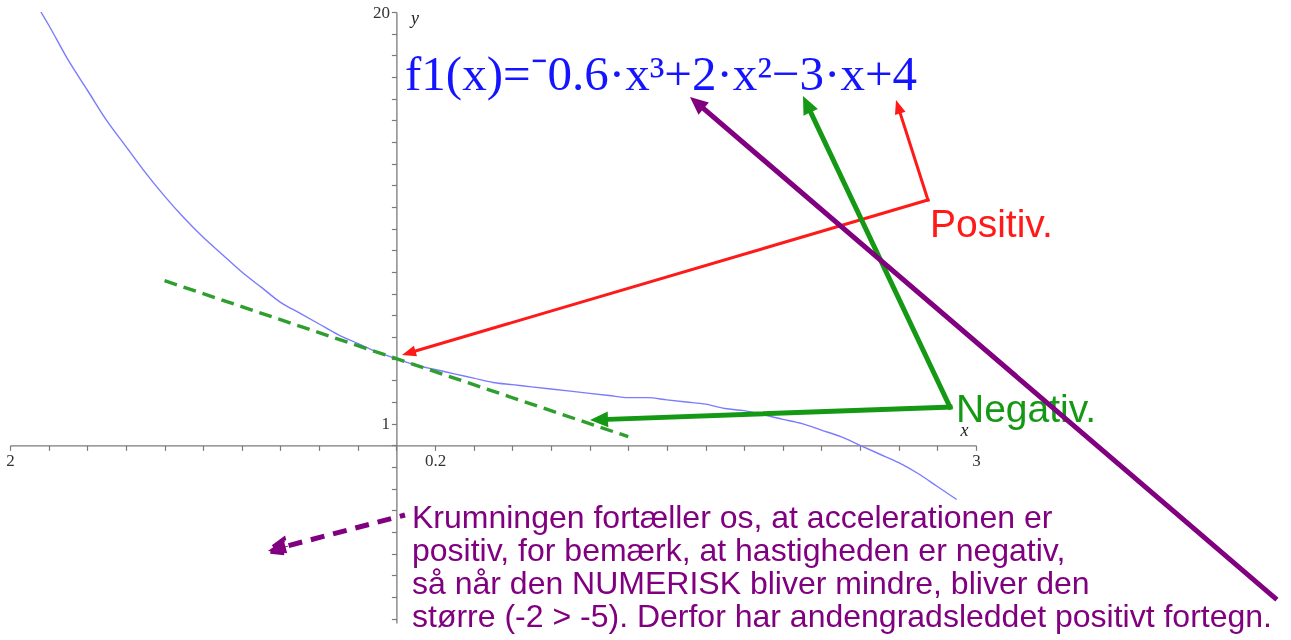  Describe the element at coordinates (991, 223) in the screenshot. I see `annotation: Positiv.` at that location.